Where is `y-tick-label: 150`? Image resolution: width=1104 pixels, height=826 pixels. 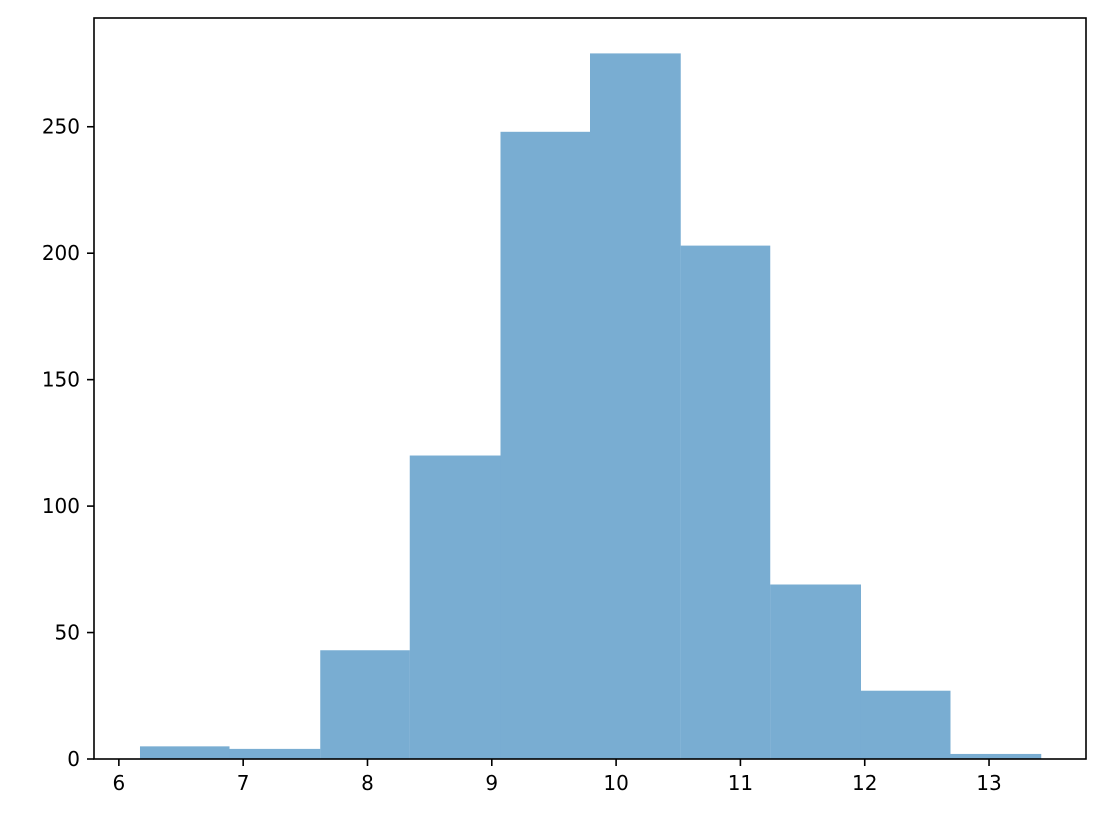
y-tick-label: 150 is located at coordinates (61, 380).